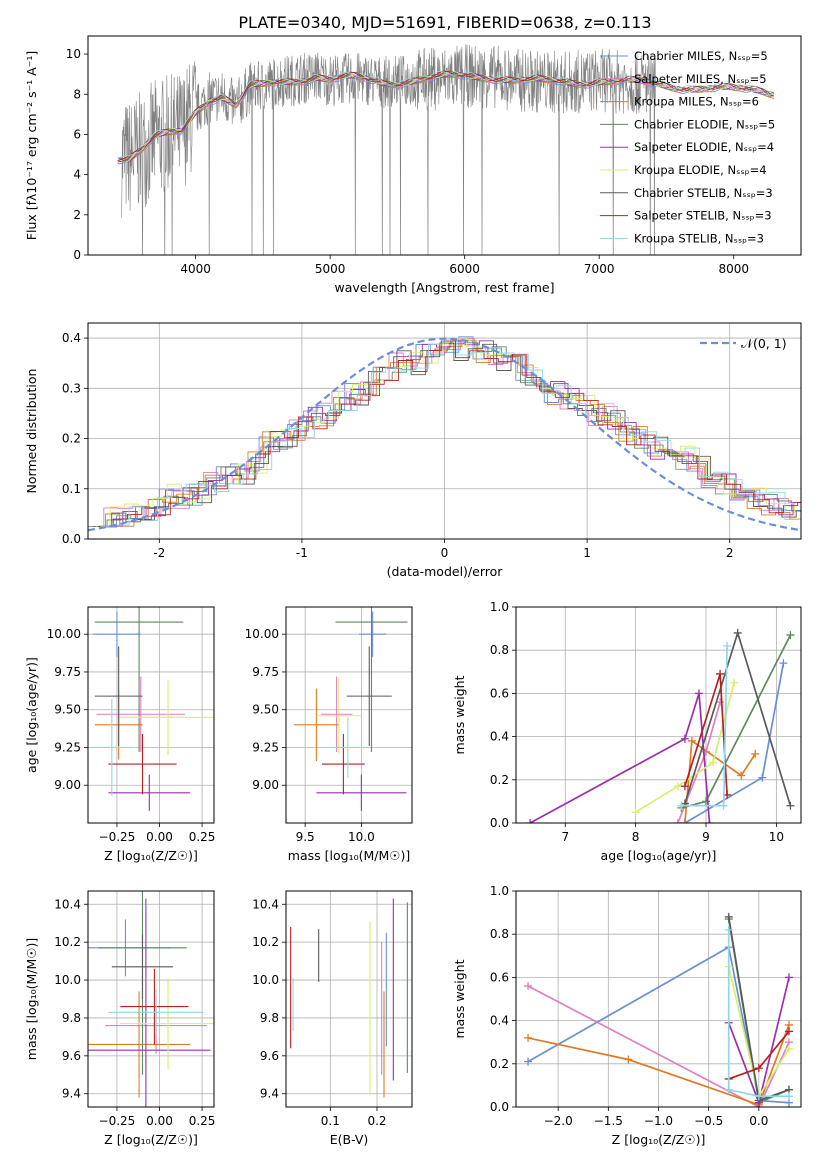 This screenshot has height=1170, width=819. What do you see at coordinates (71, 388) in the screenshot?
I see `y-tick-label: 0.3` at bounding box center [71, 388].